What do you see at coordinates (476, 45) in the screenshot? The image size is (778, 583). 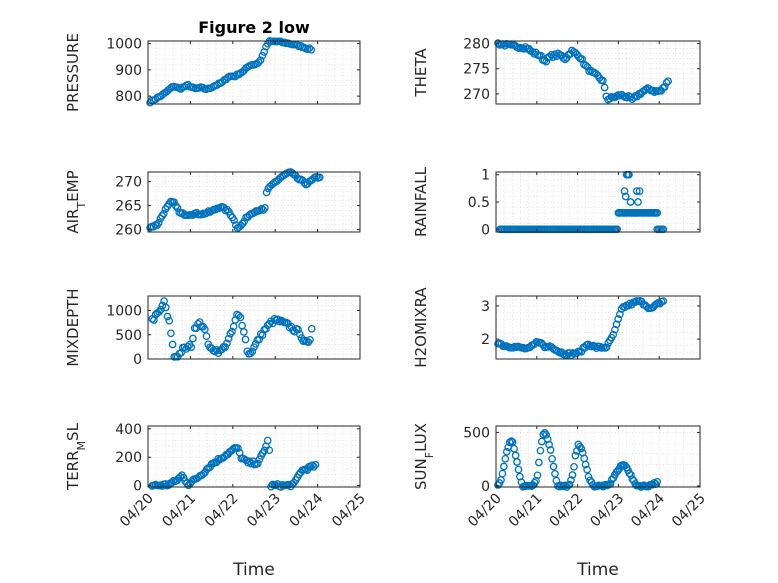 I see `y-tick-label: 280` at bounding box center [476, 45].